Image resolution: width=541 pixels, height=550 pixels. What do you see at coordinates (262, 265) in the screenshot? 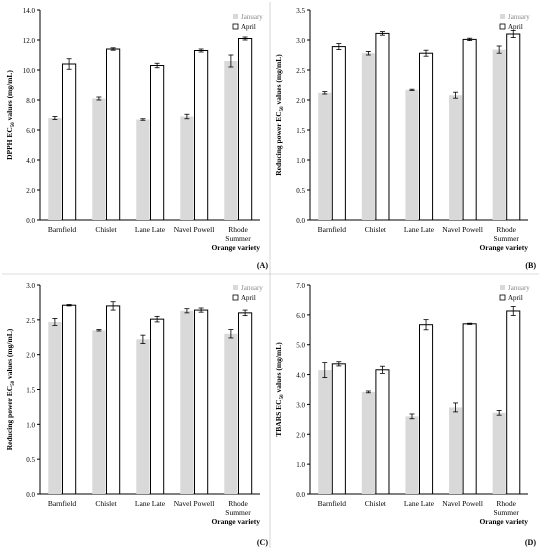
I see `panel-label: (A)` at bounding box center [262, 265].